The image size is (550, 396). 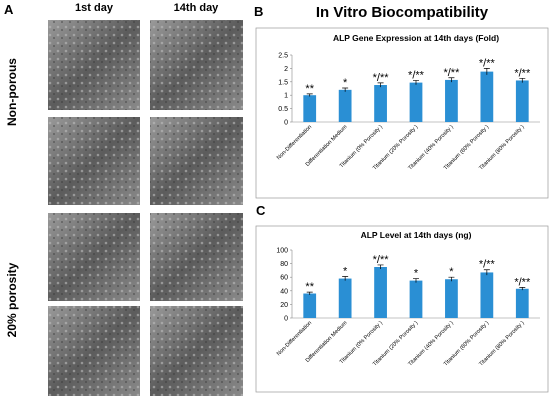 What do you see at coordinates (284, 278) in the screenshot?
I see `y-tick-label: 60` at bounding box center [284, 278].